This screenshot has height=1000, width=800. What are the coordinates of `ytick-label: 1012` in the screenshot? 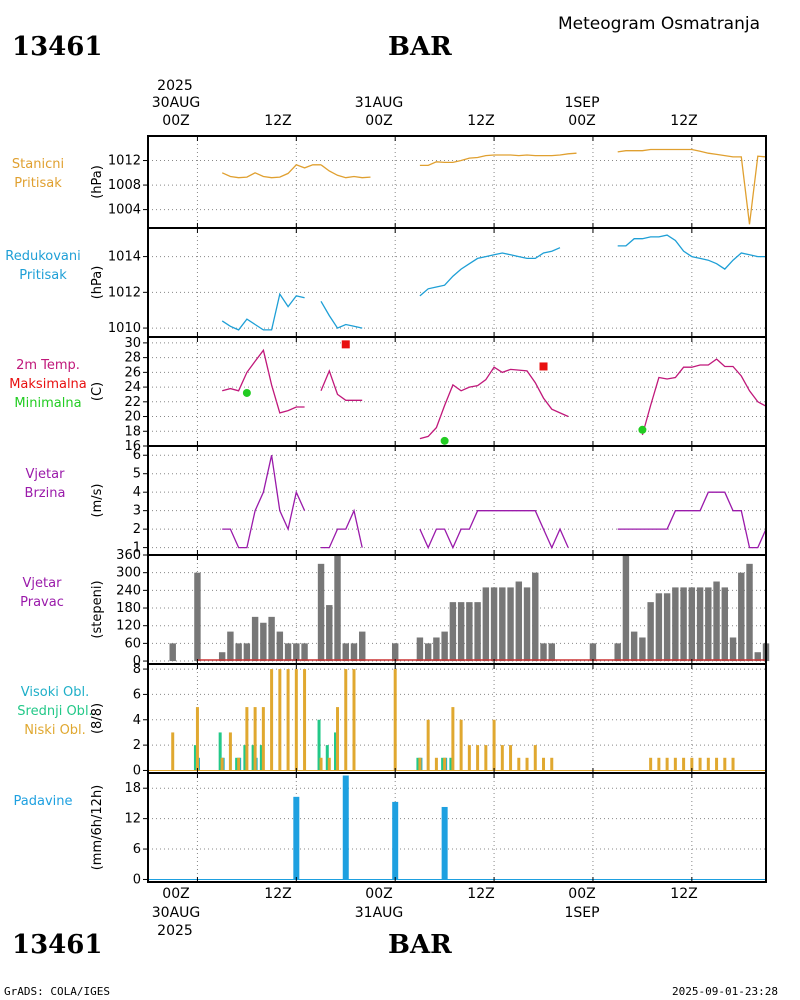 It's located at (124, 161).